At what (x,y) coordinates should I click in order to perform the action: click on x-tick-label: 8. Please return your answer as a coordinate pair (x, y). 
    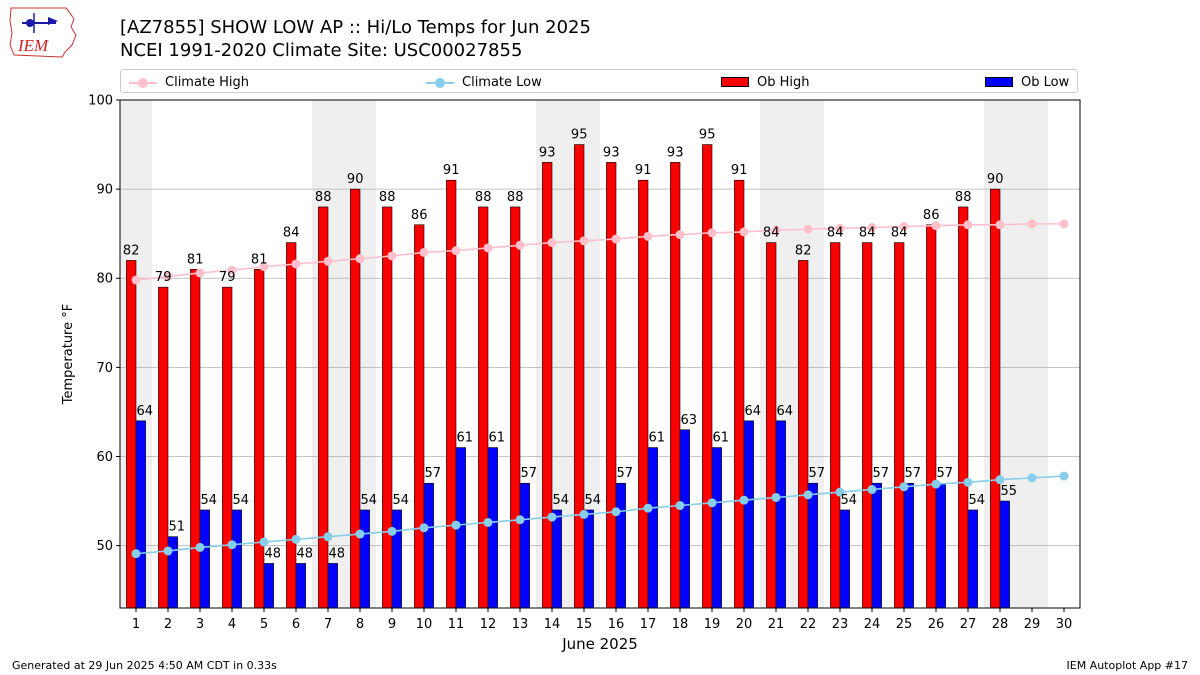
    Looking at the image, I should click on (360, 624).